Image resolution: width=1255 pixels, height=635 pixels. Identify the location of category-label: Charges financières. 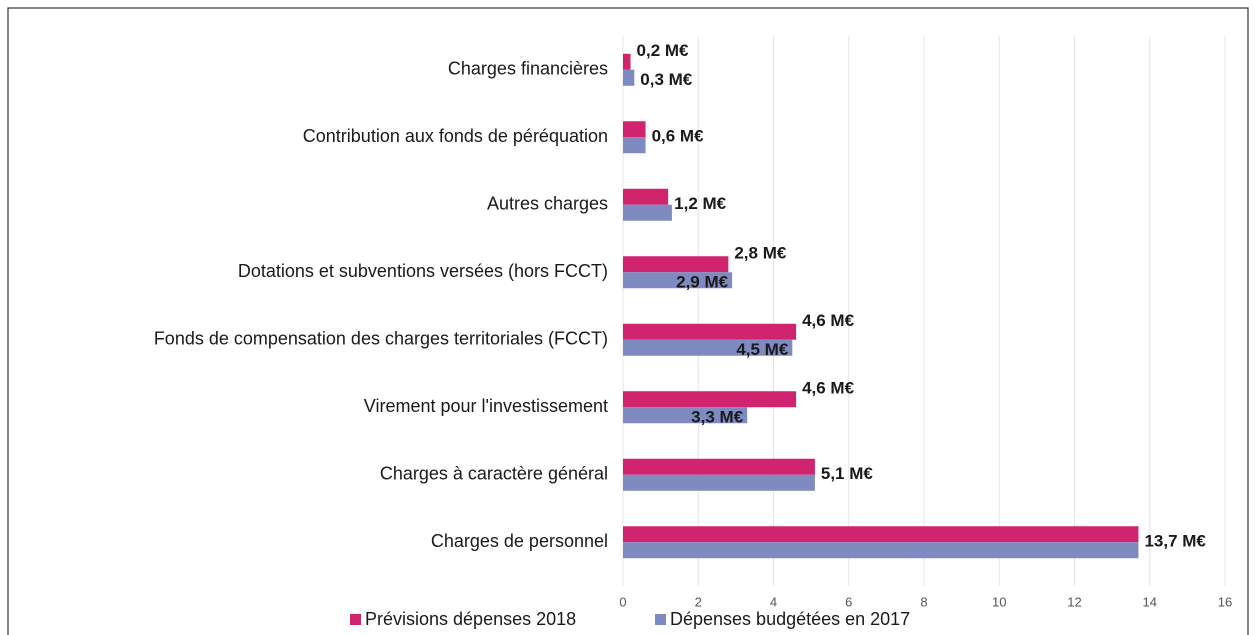
(528, 69).